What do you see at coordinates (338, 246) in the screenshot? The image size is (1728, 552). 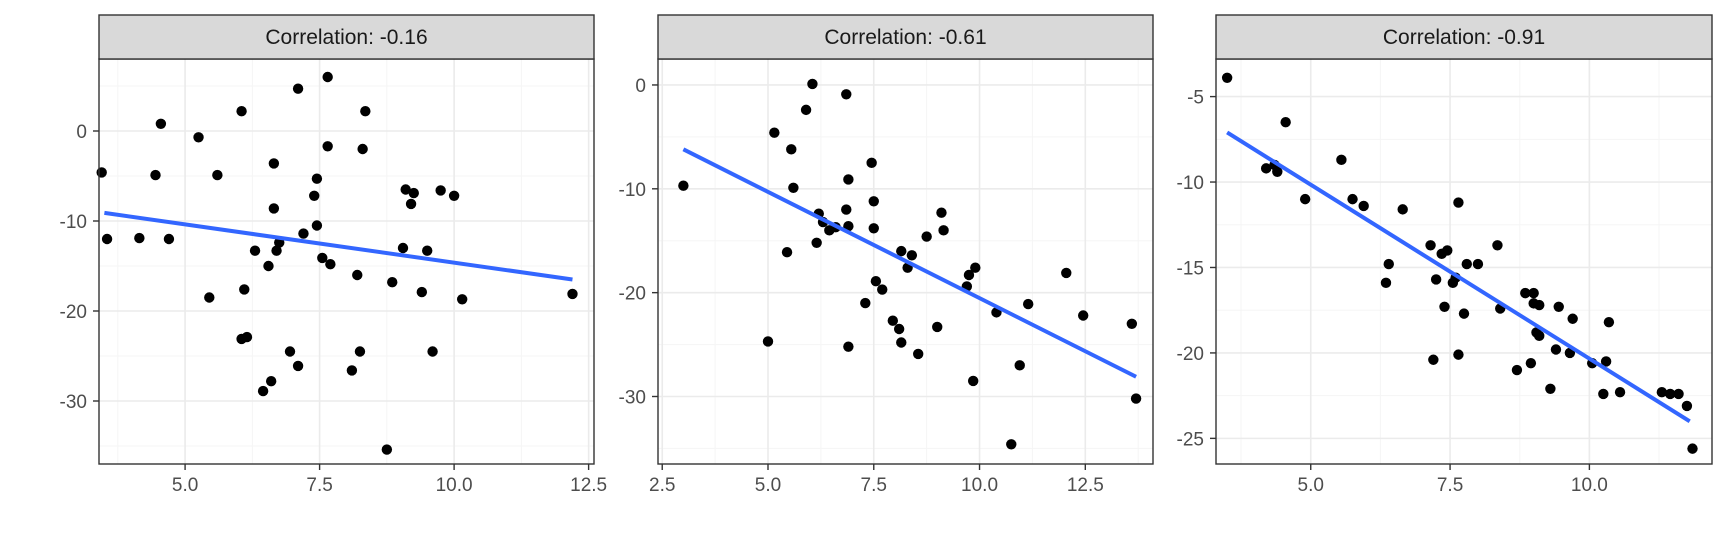 I see `trend-line` at bounding box center [338, 246].